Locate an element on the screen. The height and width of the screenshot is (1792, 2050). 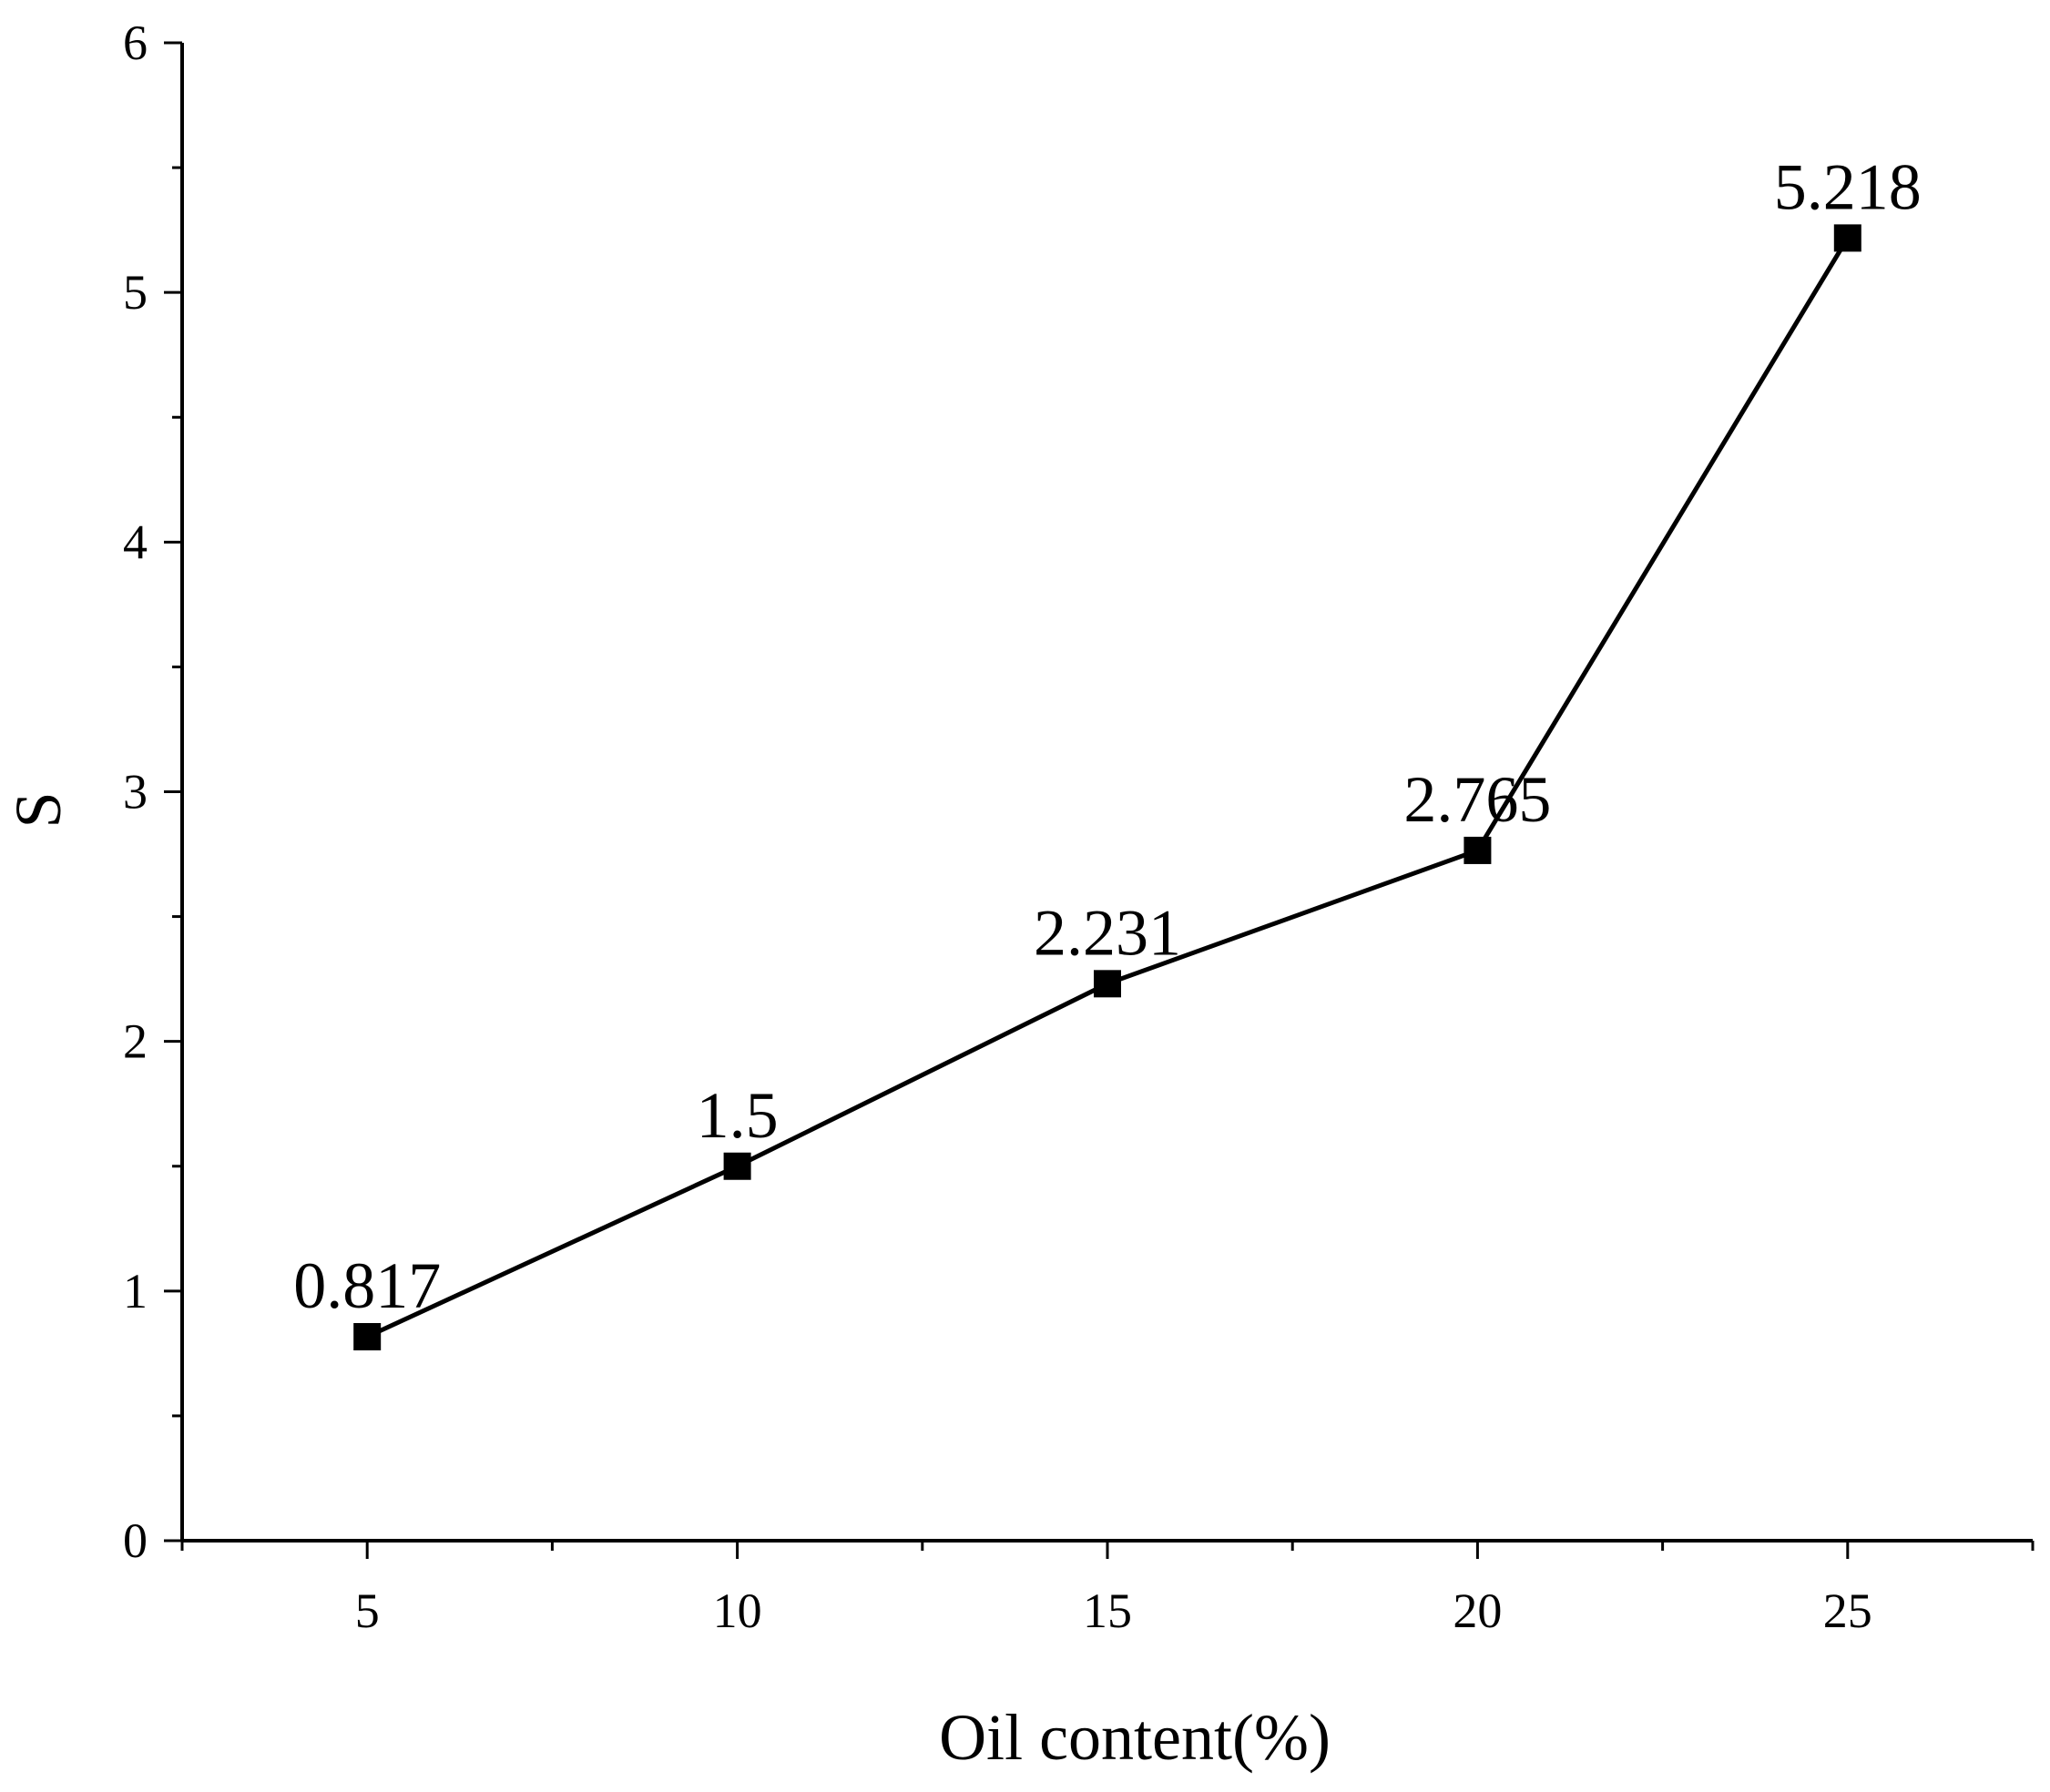
x-tick-label: 20 is located at coordinates (1478, 1610).